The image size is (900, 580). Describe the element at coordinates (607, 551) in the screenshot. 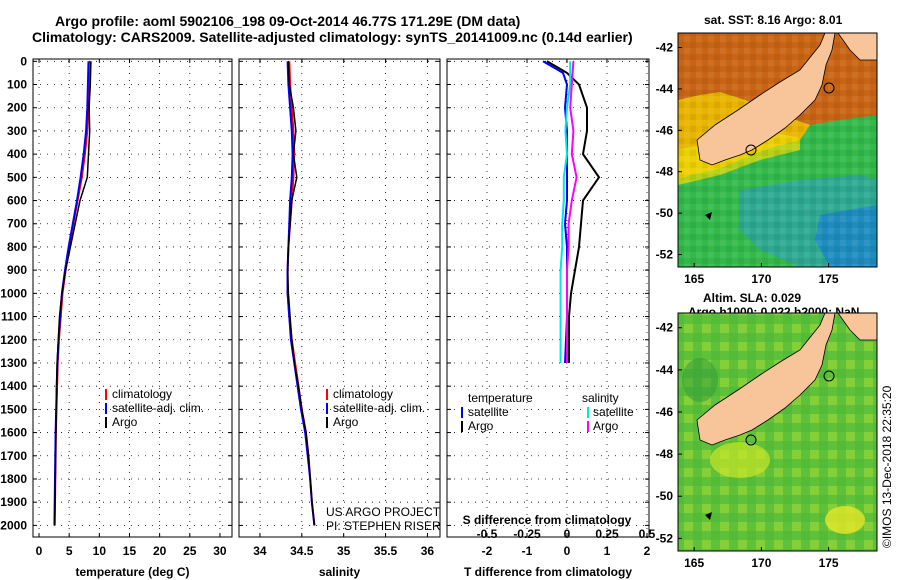

I see `x-tick-label: 1` at that location.